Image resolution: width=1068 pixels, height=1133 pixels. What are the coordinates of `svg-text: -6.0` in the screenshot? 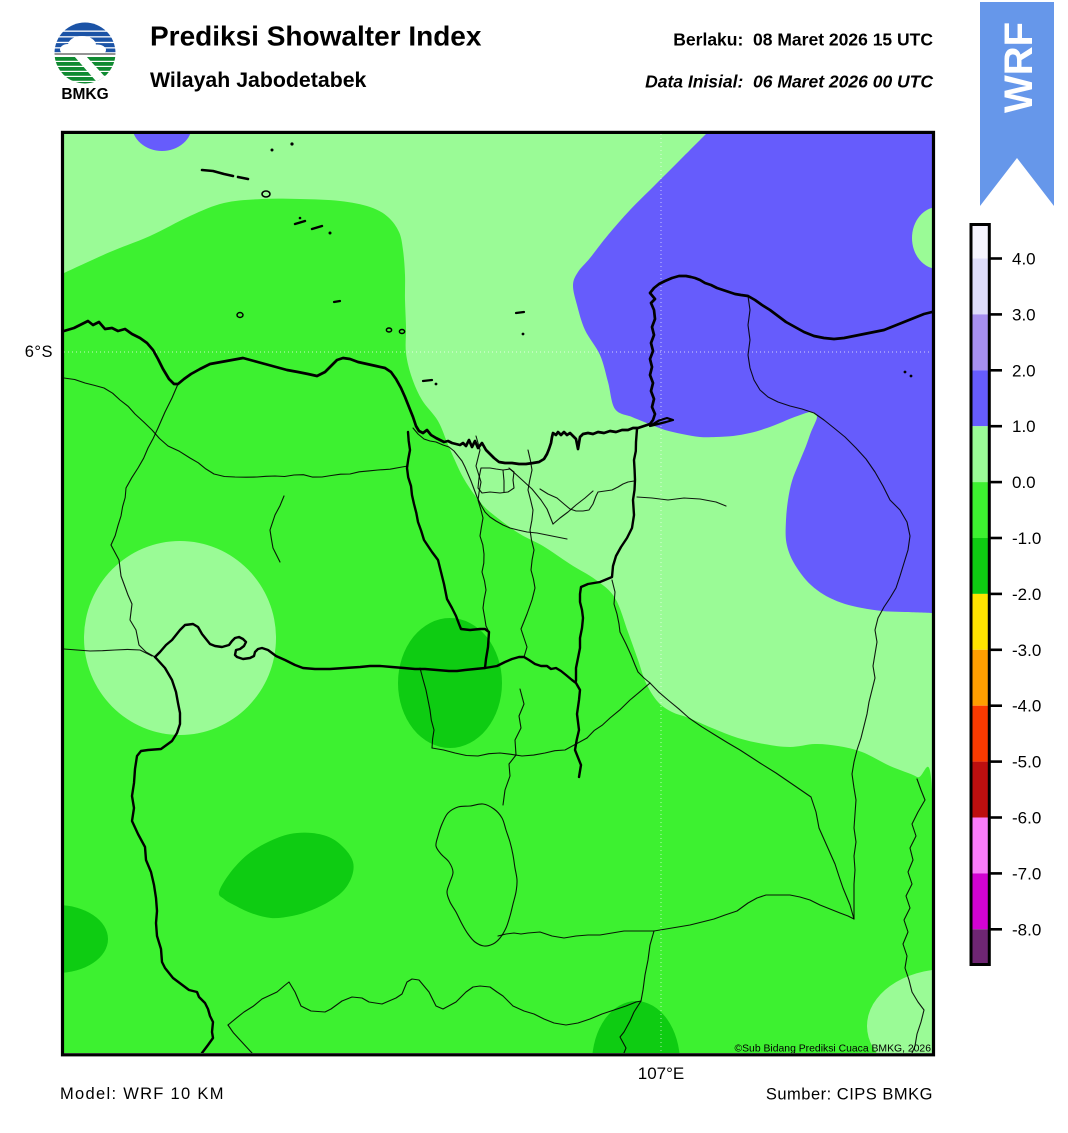 It's located at (1026, 818).